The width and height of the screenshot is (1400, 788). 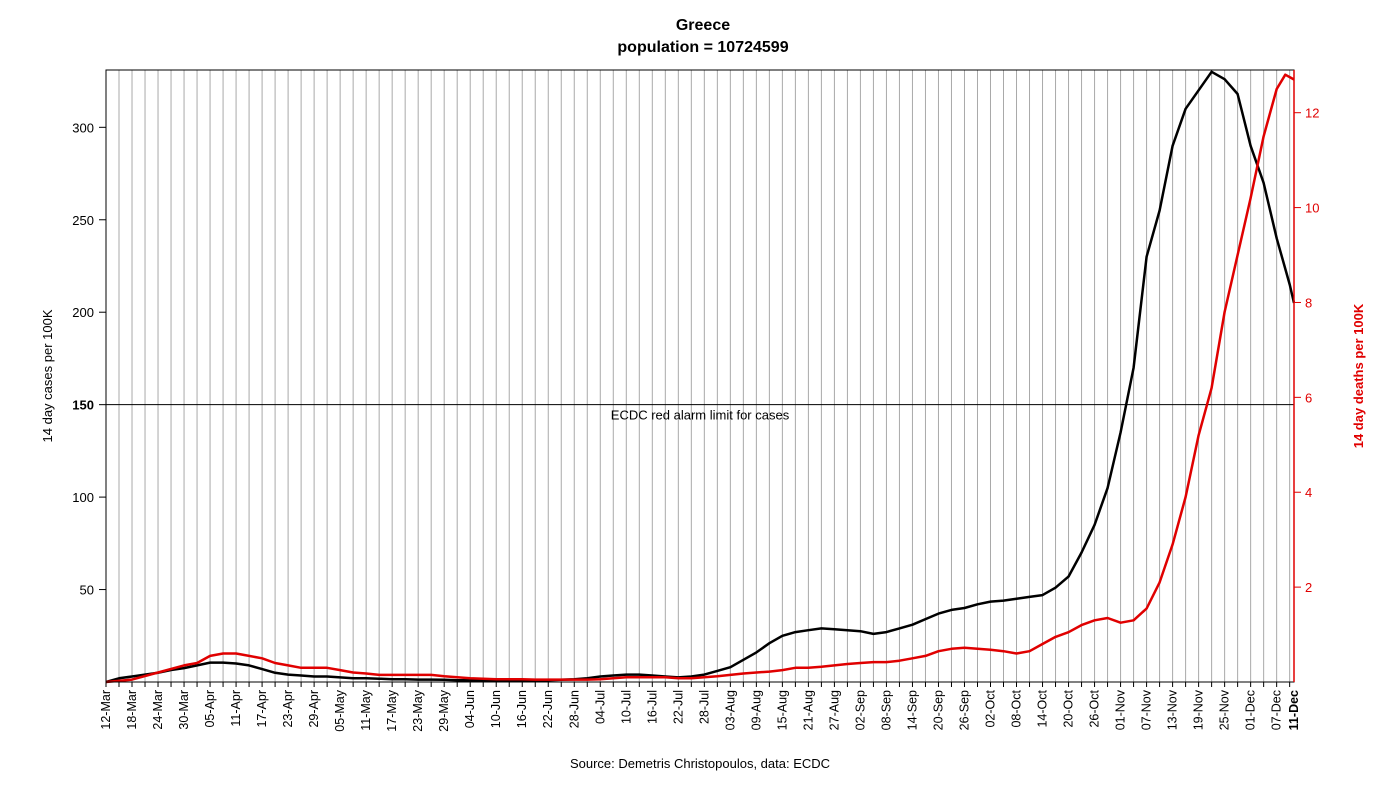 What do you see at coordinates (184, 710) in the screenshot?
I see `x-tick-label: 30-Mar` at bounding box center [184, 710].